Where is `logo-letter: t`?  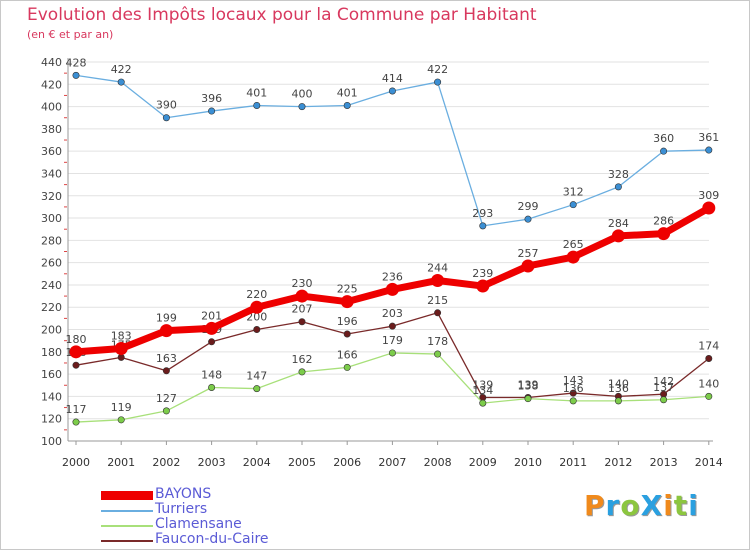
logo-letter: t is located at coordinates (681, 505).